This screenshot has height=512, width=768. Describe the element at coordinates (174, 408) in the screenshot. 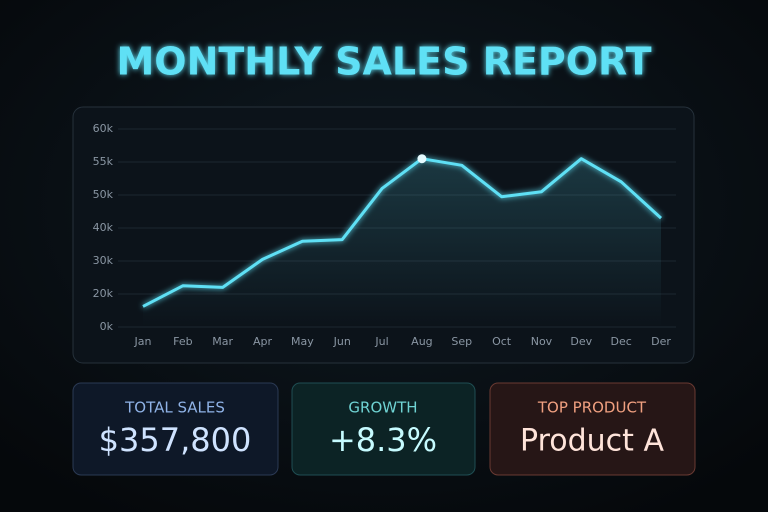

I see `card-label: TOTAL SALES` at that location.